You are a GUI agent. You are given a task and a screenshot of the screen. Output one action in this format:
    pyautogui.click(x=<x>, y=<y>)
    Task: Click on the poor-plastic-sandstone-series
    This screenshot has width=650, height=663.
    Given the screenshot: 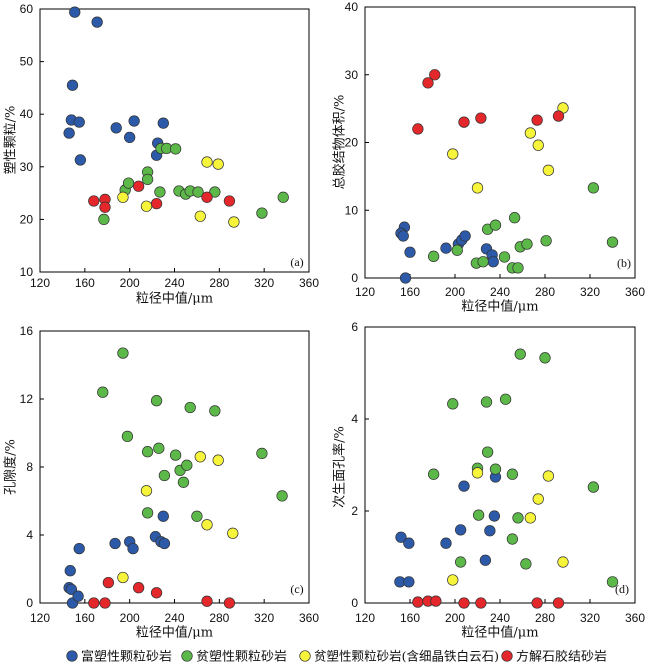 What is the action you would take?
    pyautogui.click(x=193, y=184)
    